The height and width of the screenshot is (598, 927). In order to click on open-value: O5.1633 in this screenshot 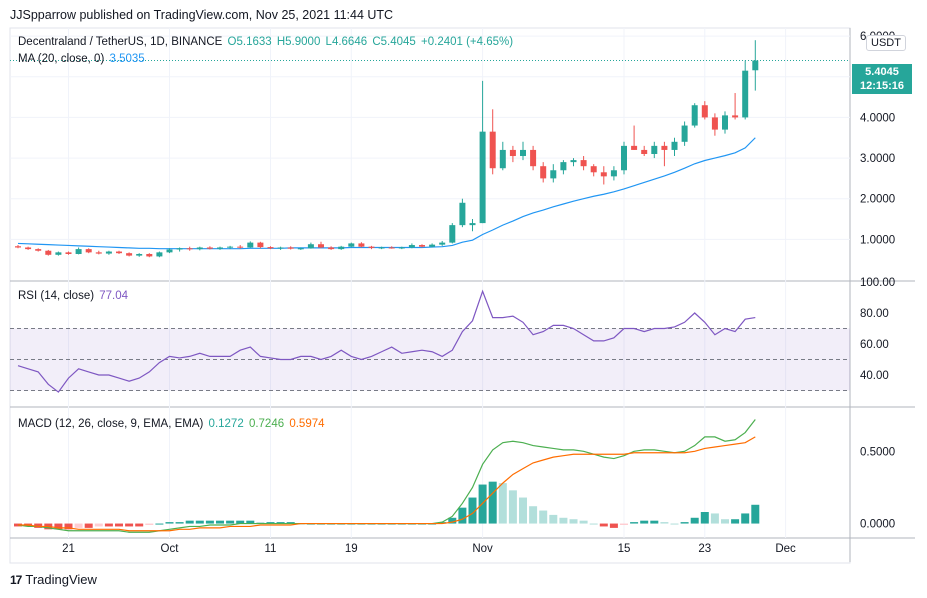, I will do `click(249, 42)`.